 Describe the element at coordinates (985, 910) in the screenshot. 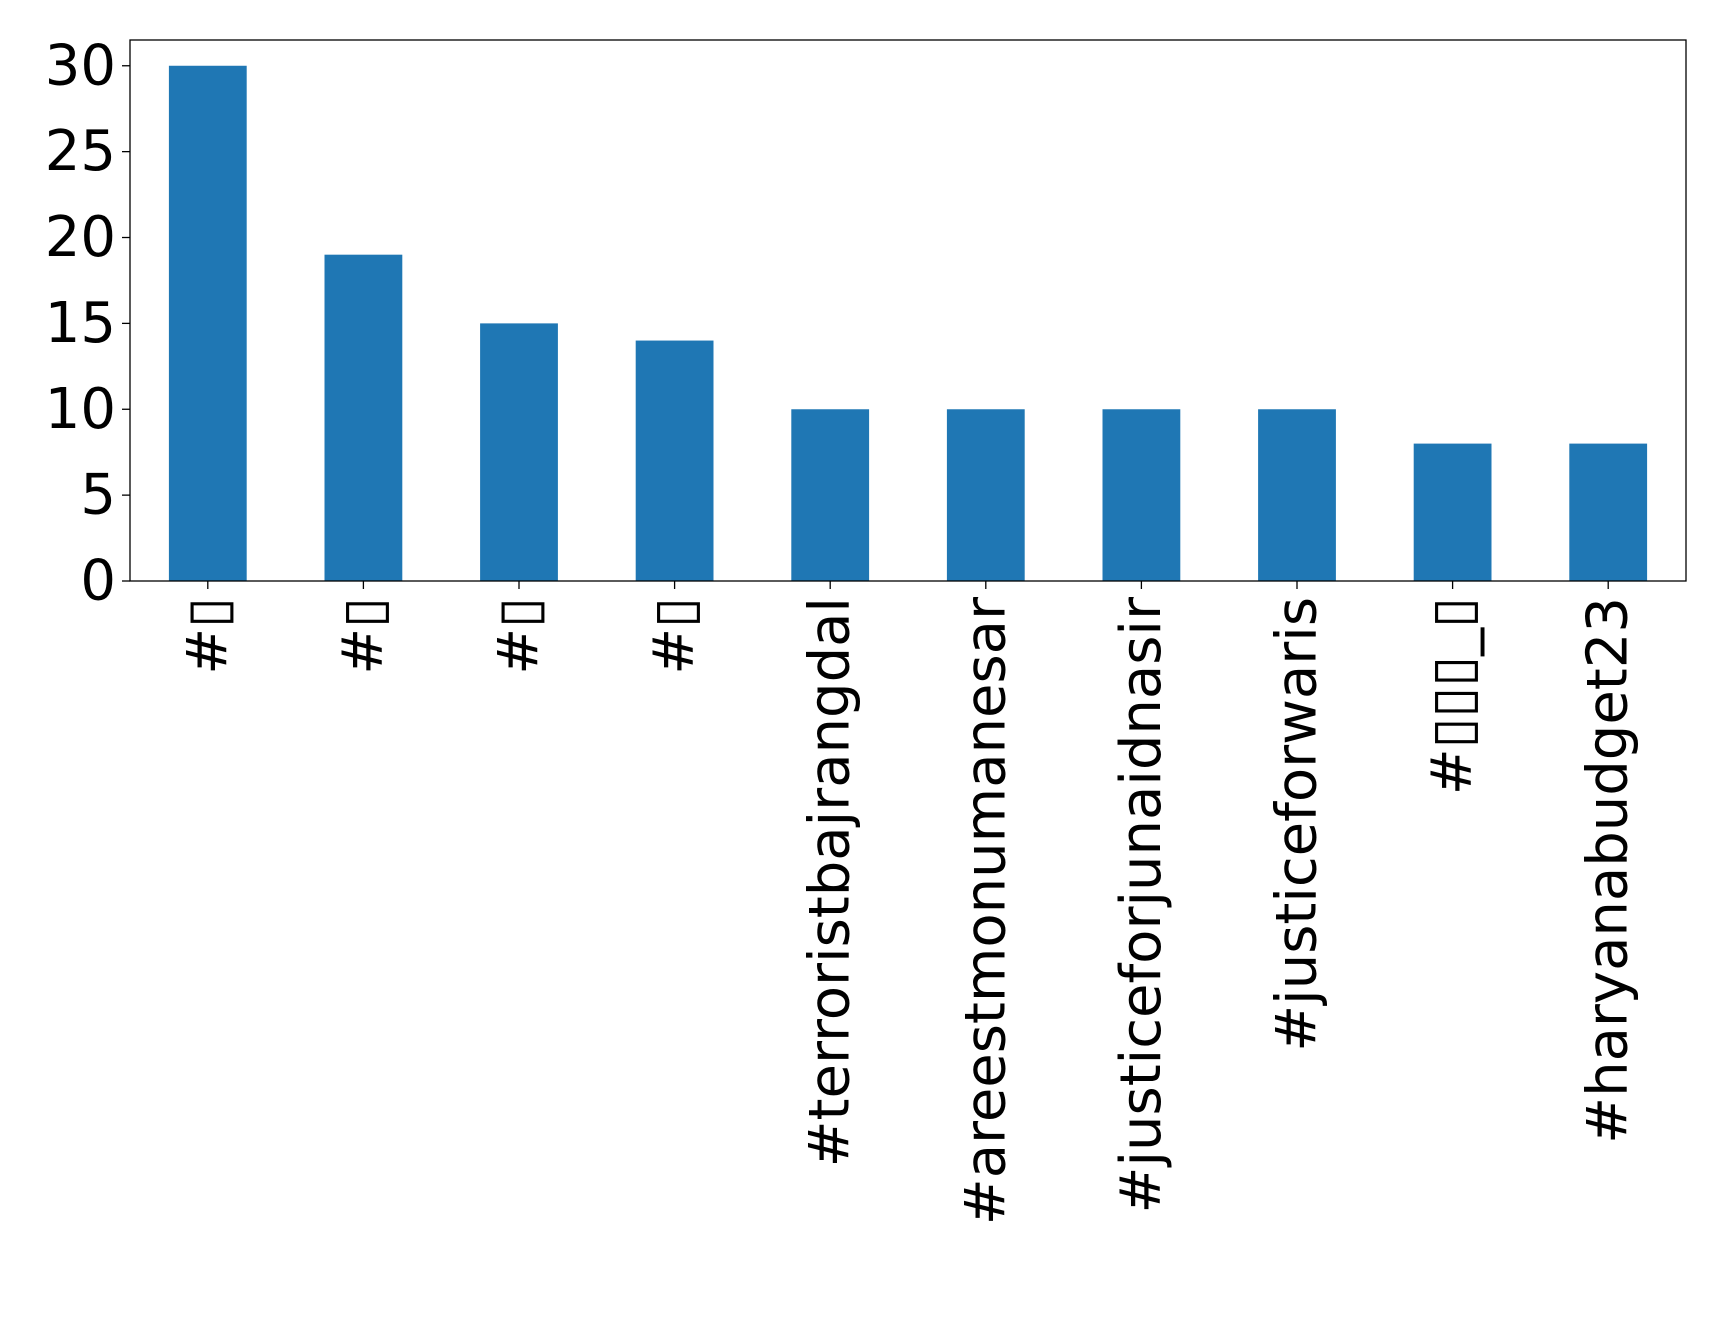

I see `x-tick-label-5: #areestmonumanesar` at that location.